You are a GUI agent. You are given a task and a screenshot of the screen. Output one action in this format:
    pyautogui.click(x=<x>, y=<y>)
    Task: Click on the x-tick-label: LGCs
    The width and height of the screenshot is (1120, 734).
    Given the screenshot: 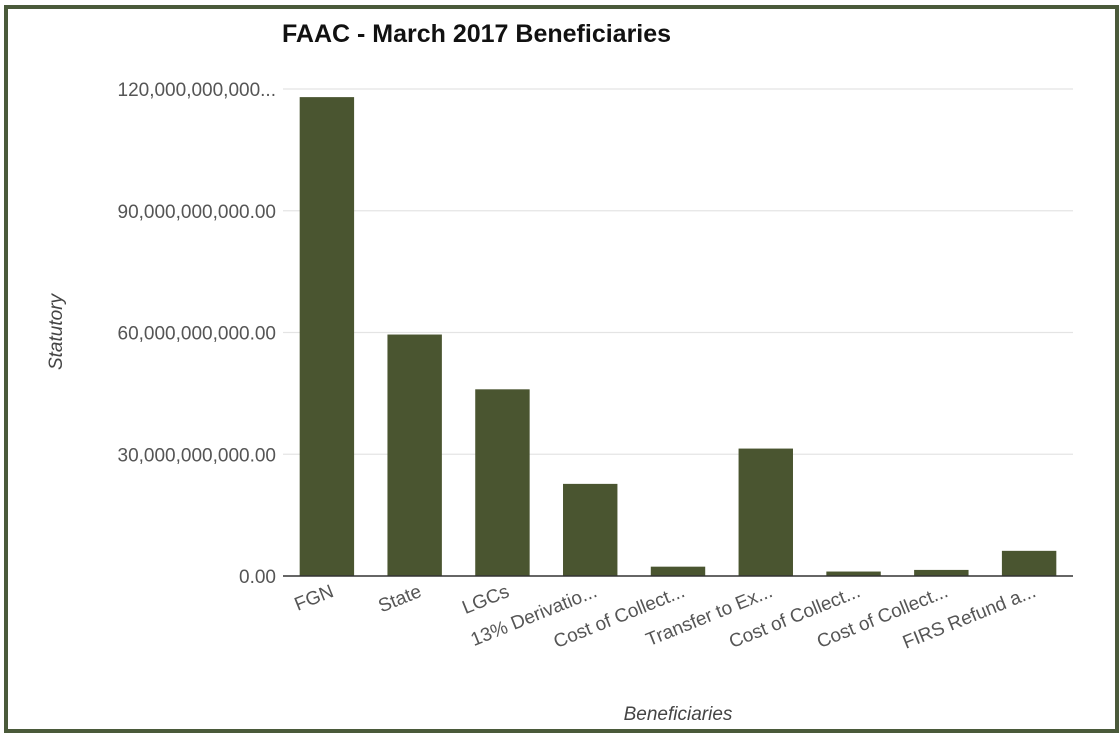 What is the action you would take?
    pyautogui.click(x=485, y=600)
    